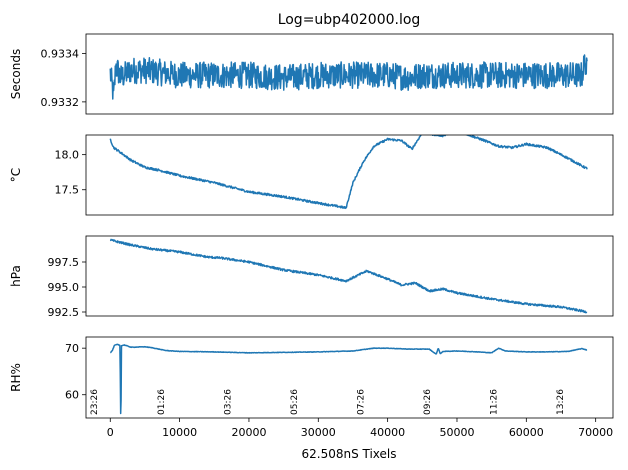  What do you see at coordinates (595, 432) in the screenshot?
I see `x-tick-label: 70000` at bounding box center [595, 432].